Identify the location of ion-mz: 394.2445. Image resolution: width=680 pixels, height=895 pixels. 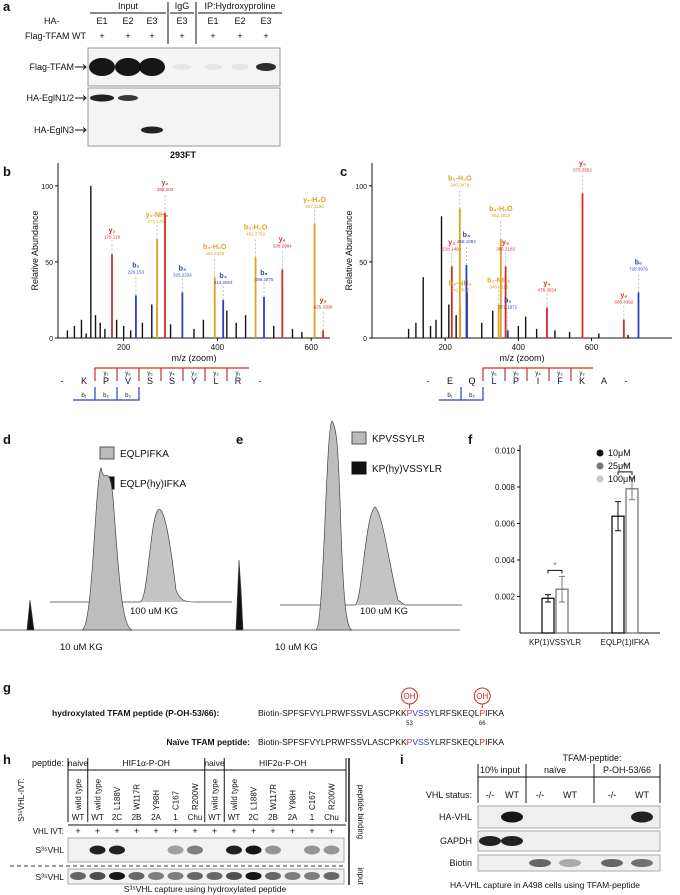
(214, 253).